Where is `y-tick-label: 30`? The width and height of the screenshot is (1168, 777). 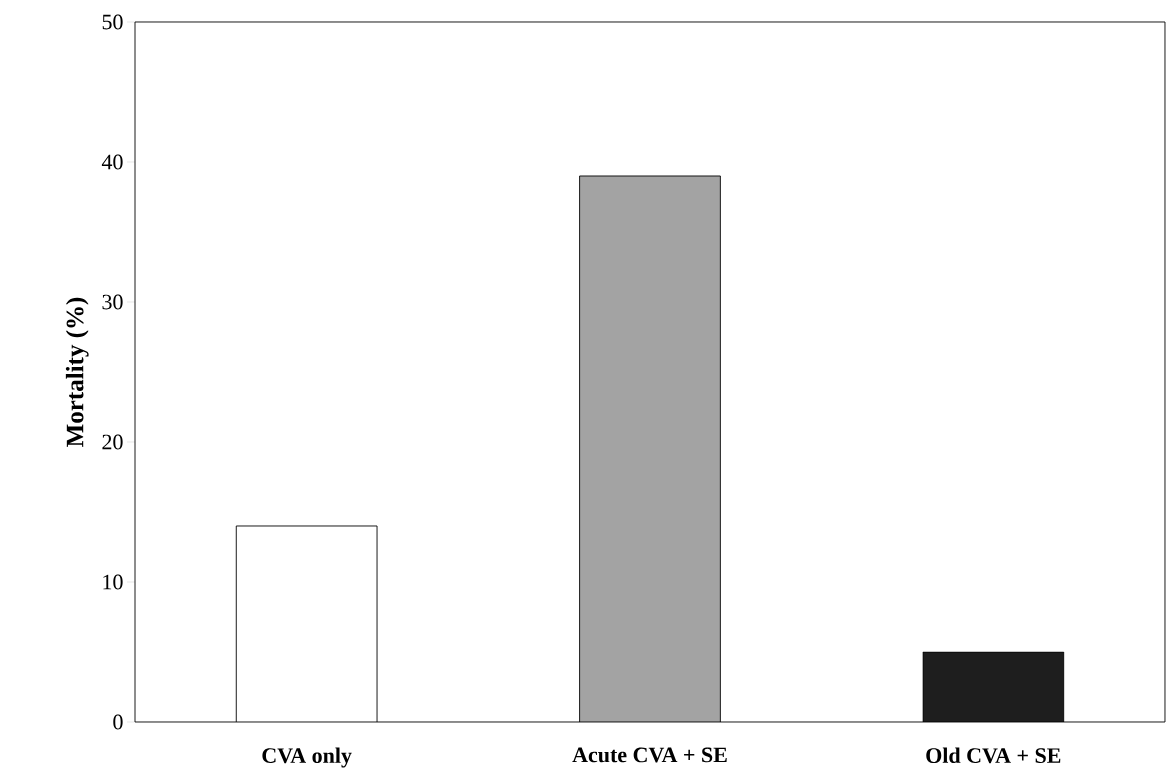
y-tick-label: 30 is located at coordinates (112, 302).